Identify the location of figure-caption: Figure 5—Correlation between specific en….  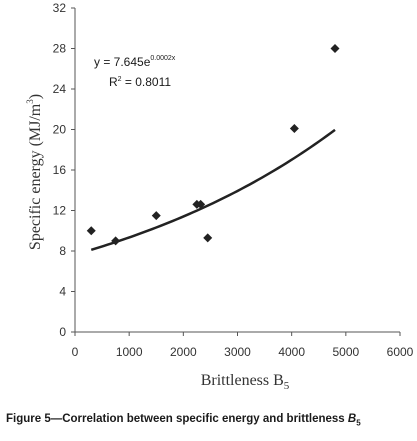
(208, 420).